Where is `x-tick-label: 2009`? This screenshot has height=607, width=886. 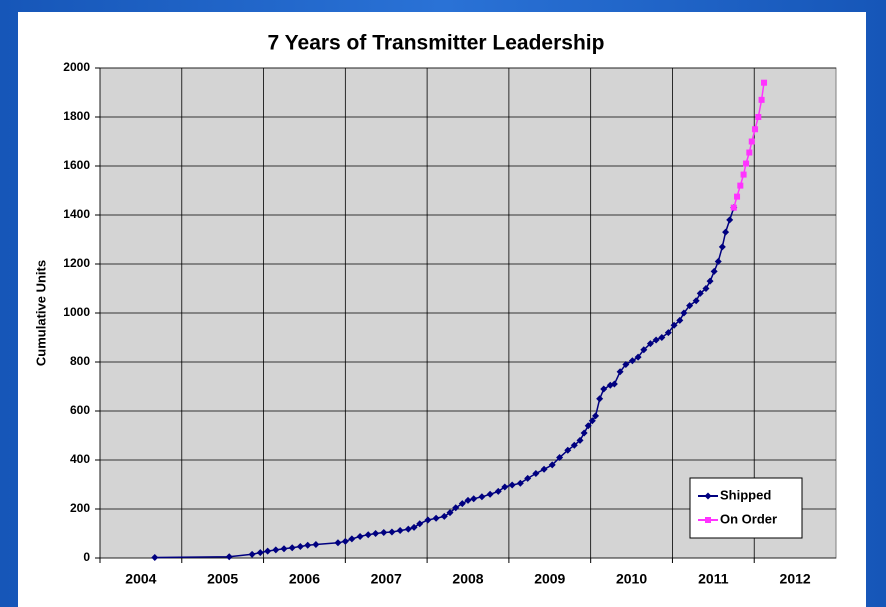
x-tick-label: 2009 is located at coordinates (549, 579).